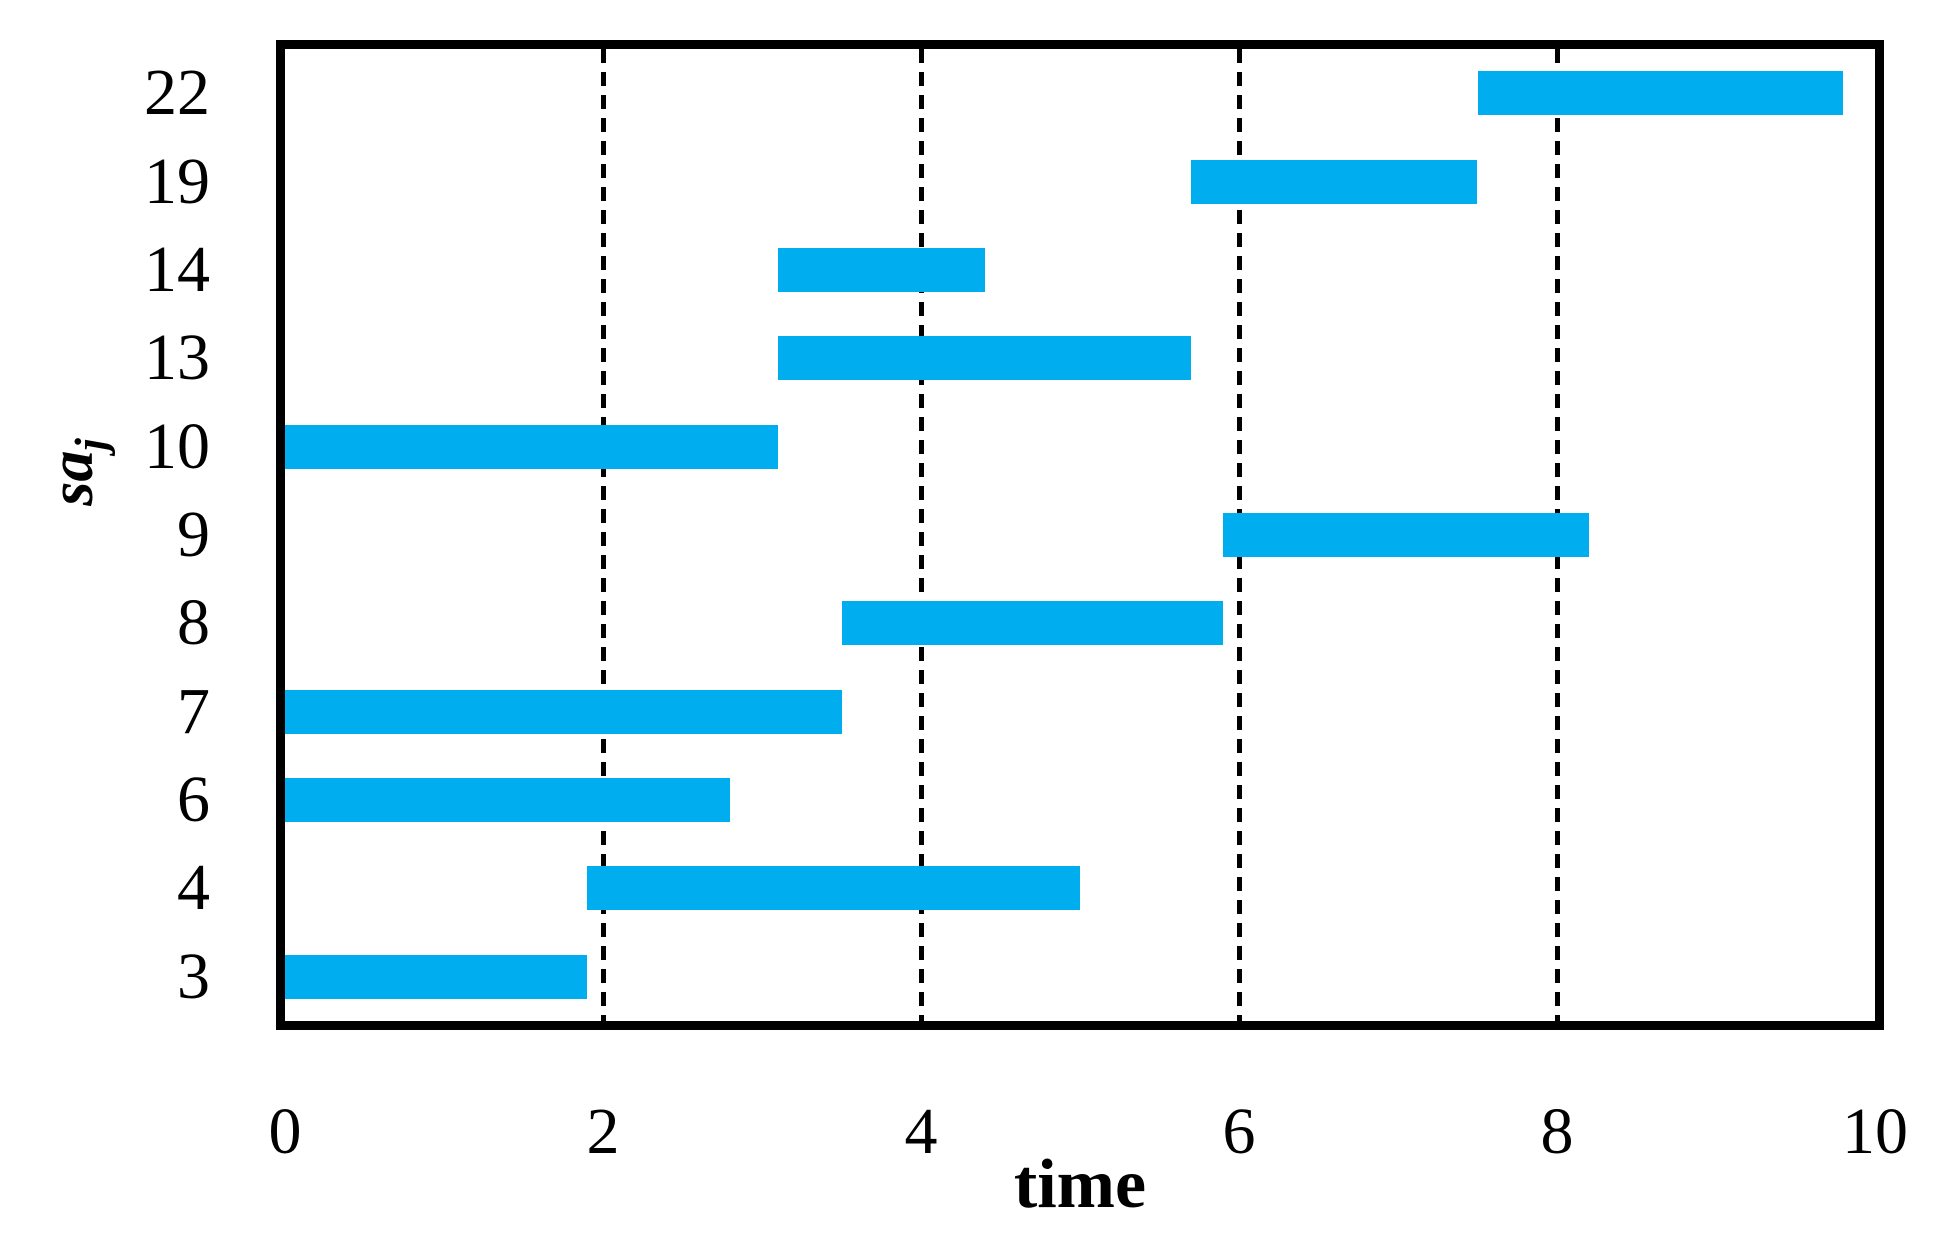  I want to click on y-tick-label-6: 6, so click(193, 800).